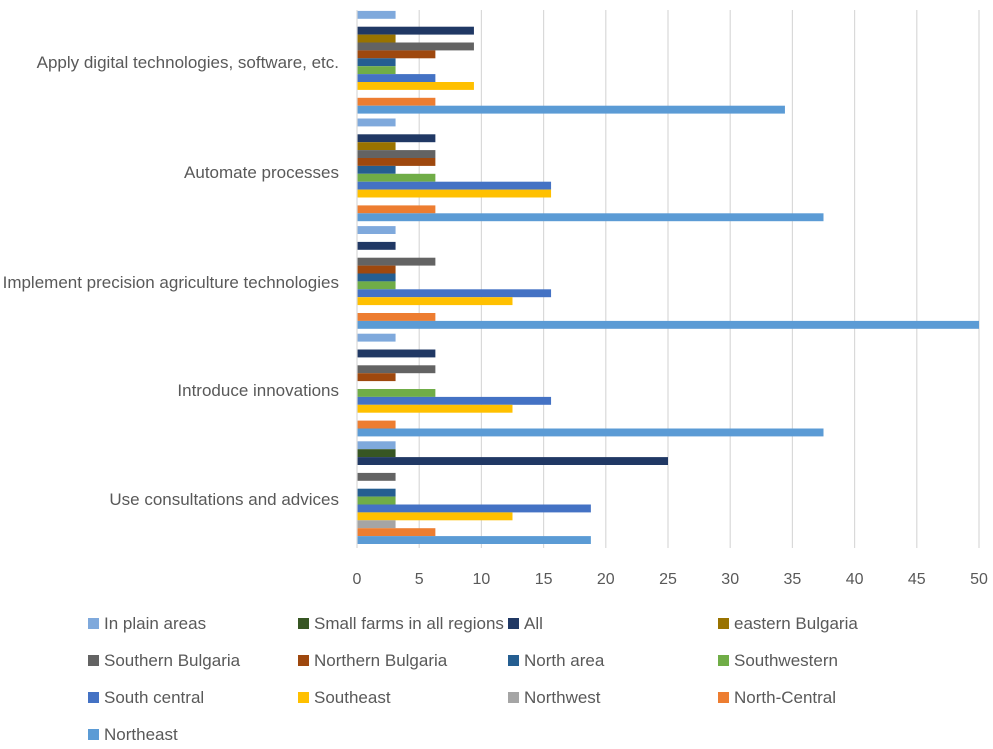 This screenshot has height=749, width=993. I want to click on legend-label: South central, so click(154, 697).